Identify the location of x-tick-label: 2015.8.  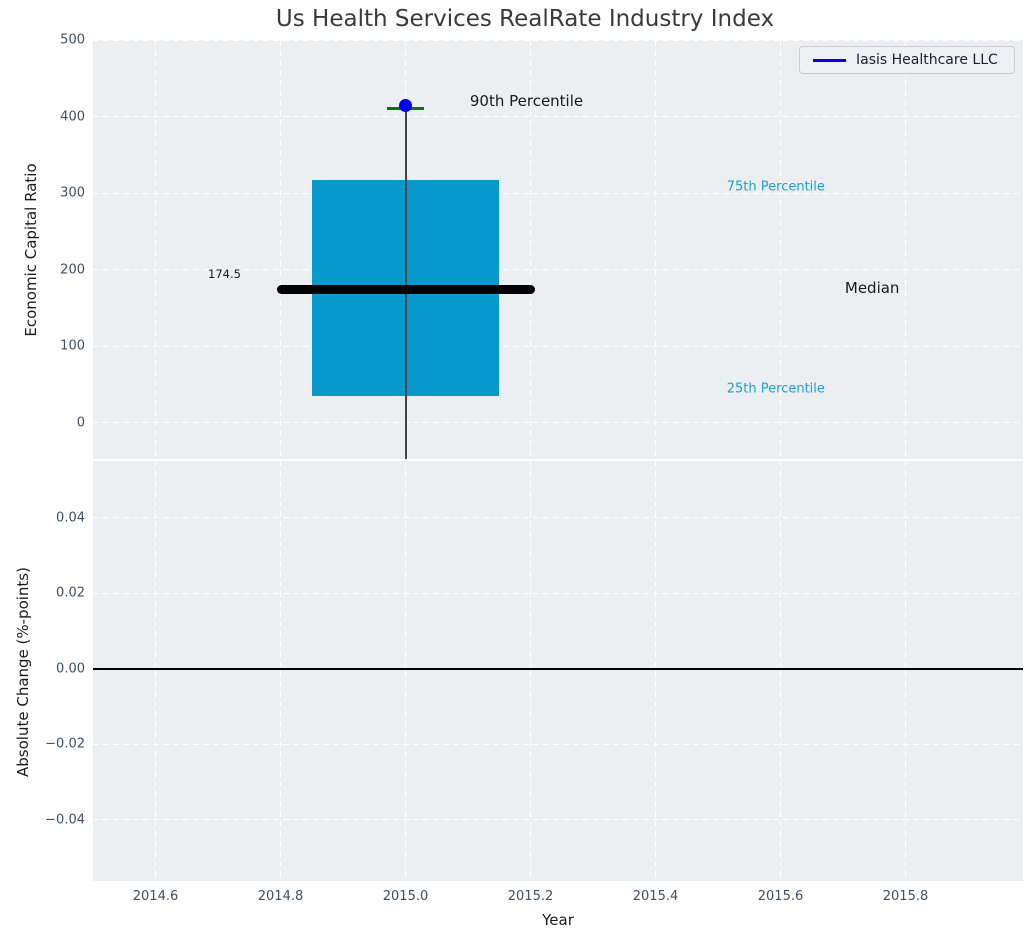
(905, 896).